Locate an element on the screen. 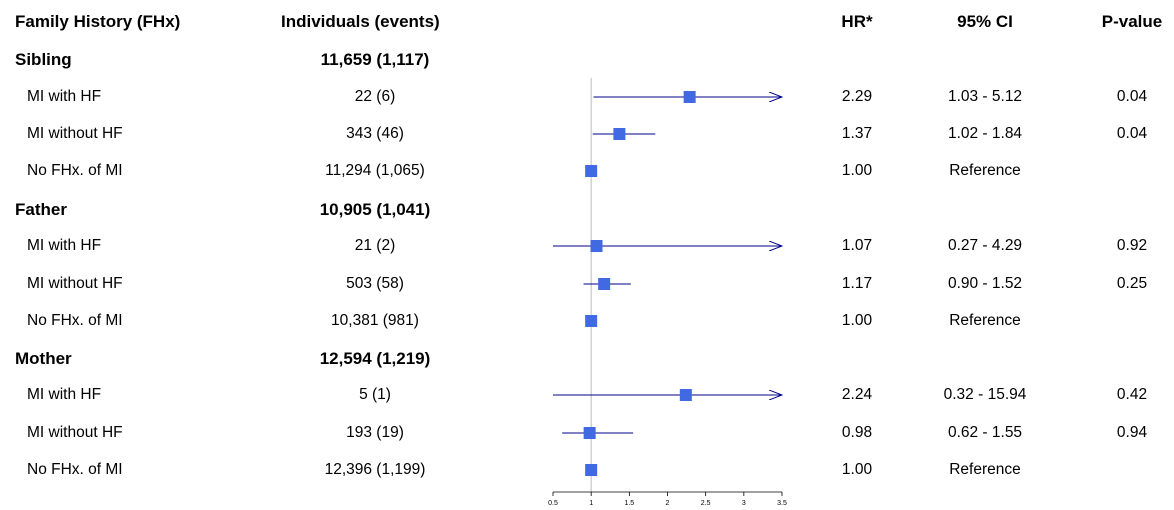  group-total-mother: 12,594 (1,219) is located at coordinates (375, 358).